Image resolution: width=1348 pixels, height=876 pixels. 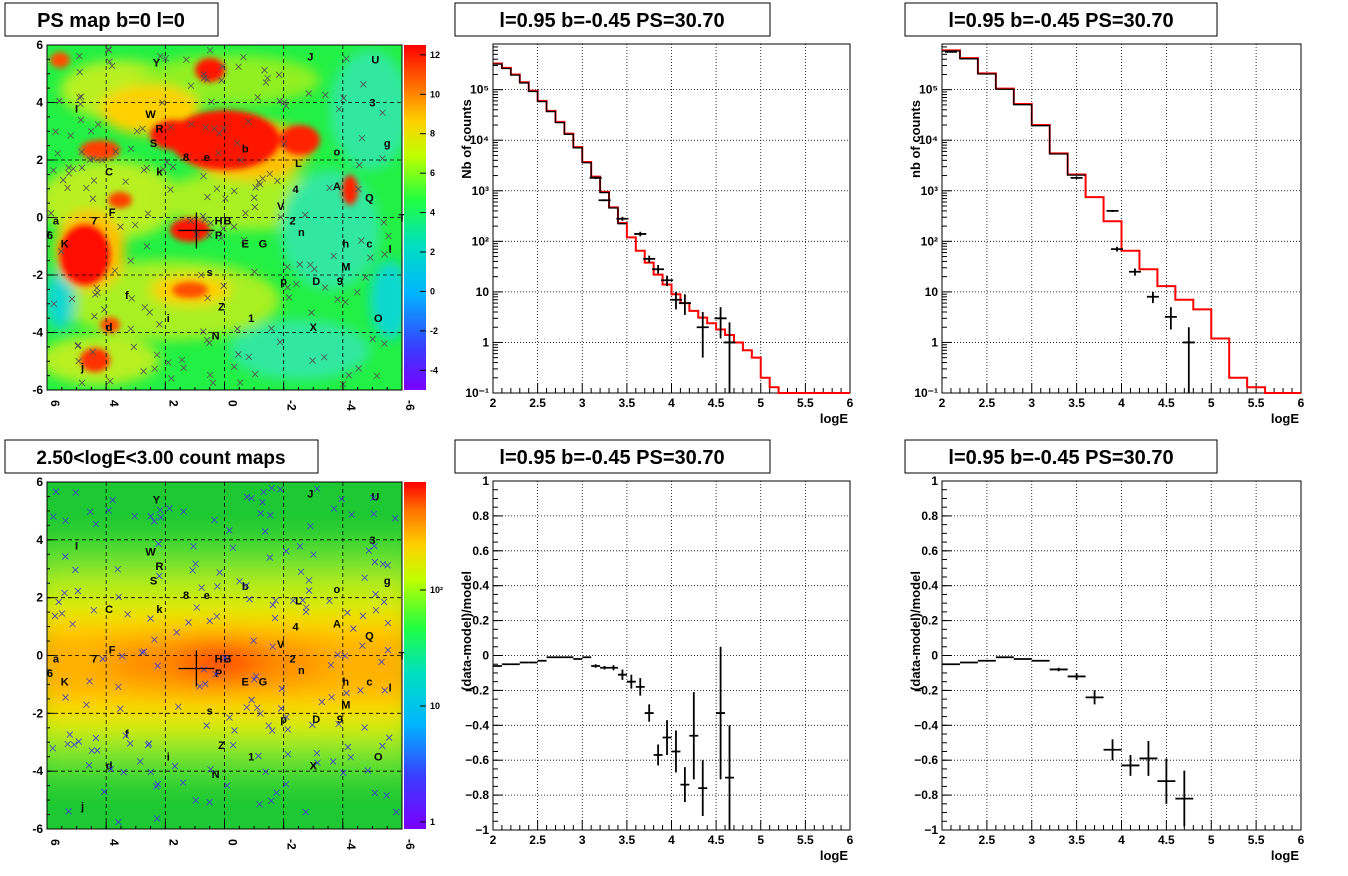 I want to click on ps-map-source-label: J, so click(x=310, y=58).